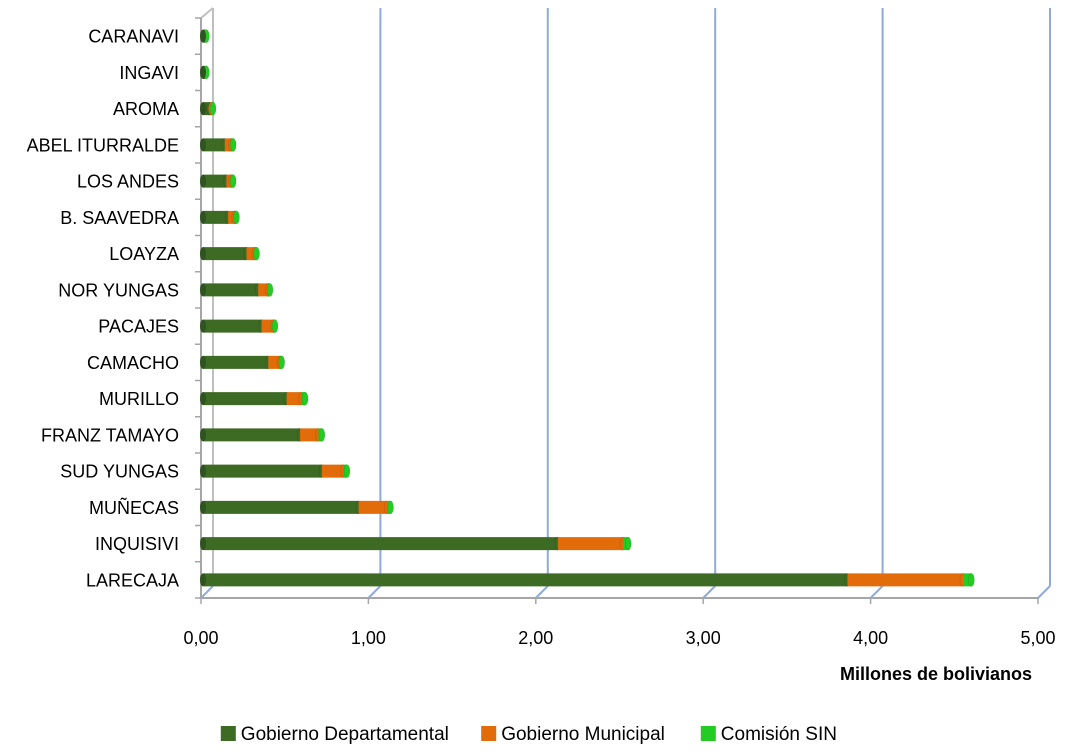  I want to click on category-label: ABEL ITURRALDE, so click(103, 145).